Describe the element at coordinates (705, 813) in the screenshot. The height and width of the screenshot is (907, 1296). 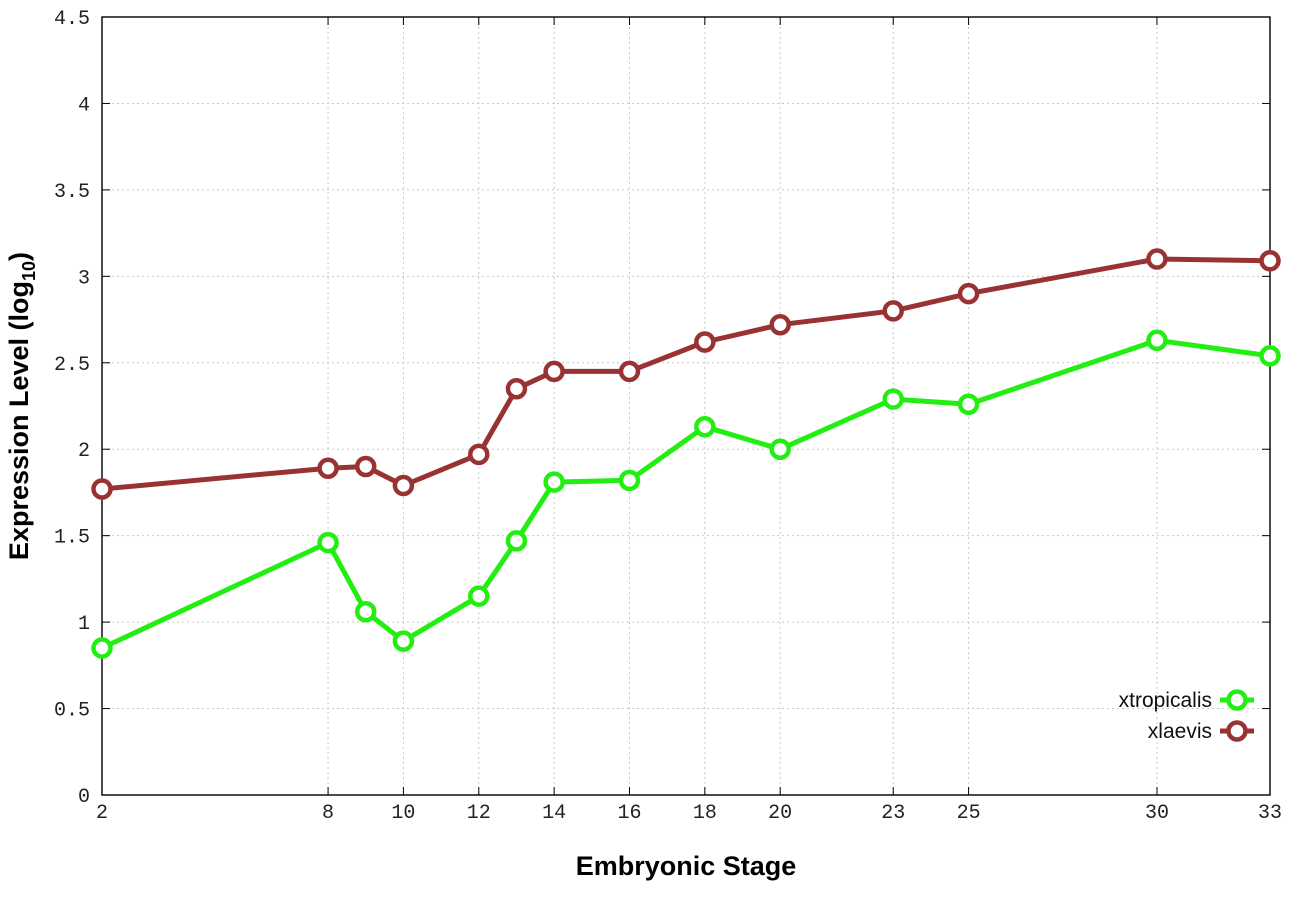
I see `x-tick-label: 18` at that location.